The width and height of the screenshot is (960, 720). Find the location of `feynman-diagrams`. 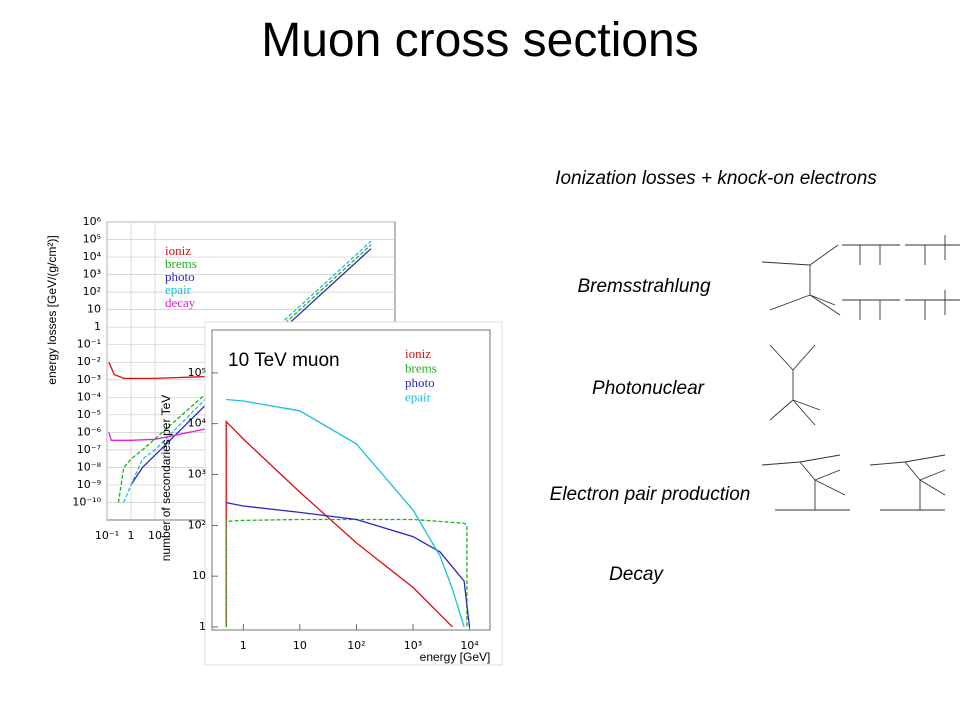

feynman-diagrams is located at coordinates (860, 373).